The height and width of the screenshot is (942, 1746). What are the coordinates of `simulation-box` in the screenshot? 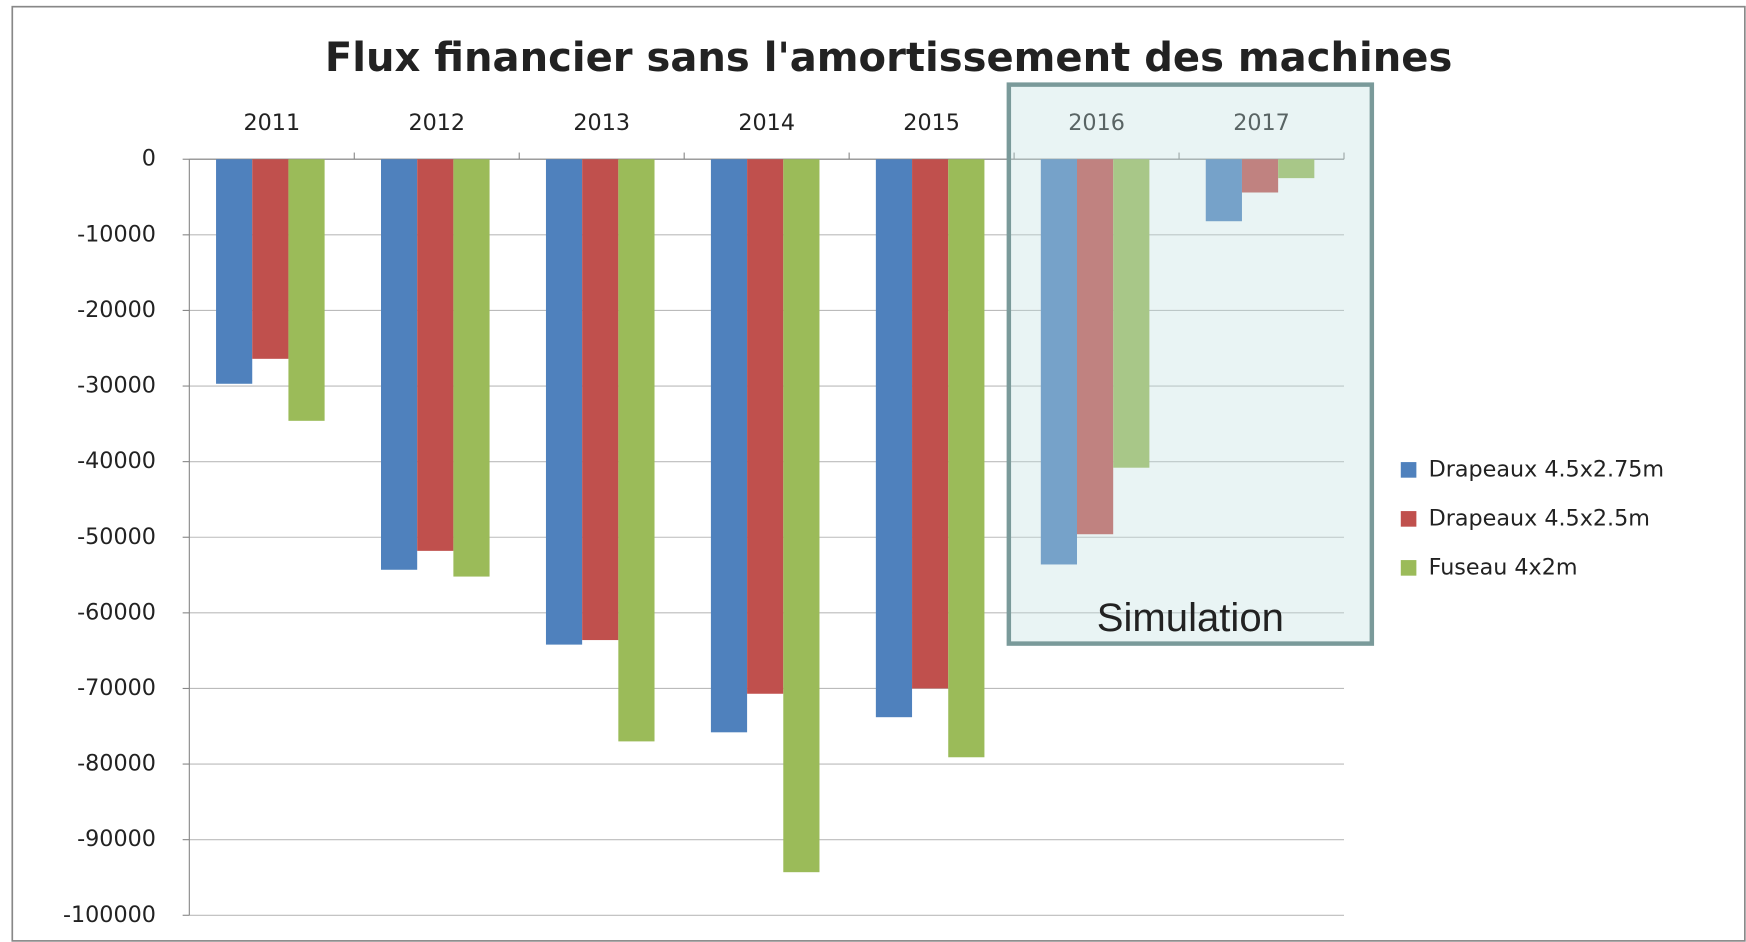 It's located at (1190, 364).